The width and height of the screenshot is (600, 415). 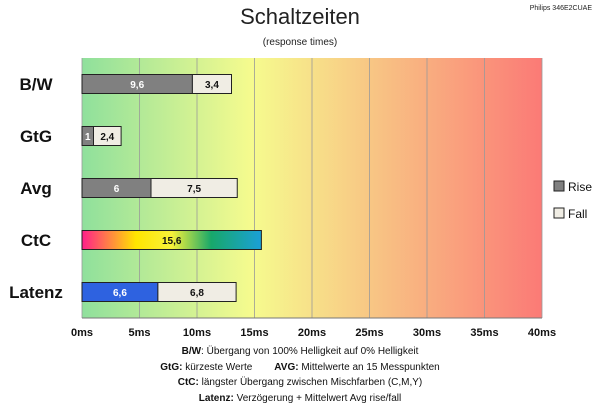 What do you see at coordinates (36, 136) in the screenshot?
I see `category-label: GtG` at bounding box center [36, 136].